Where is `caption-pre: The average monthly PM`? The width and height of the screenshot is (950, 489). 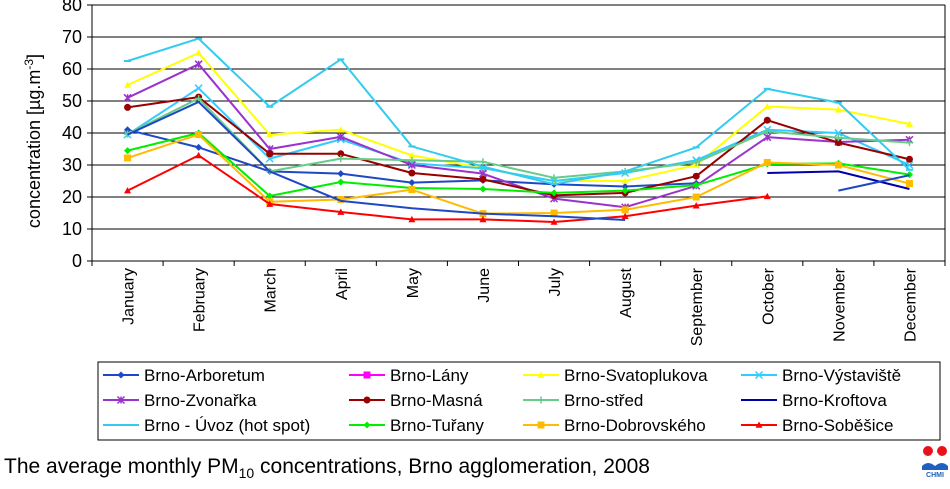
caption-pre: The average monthly PM is located at coordinates (121, 466).